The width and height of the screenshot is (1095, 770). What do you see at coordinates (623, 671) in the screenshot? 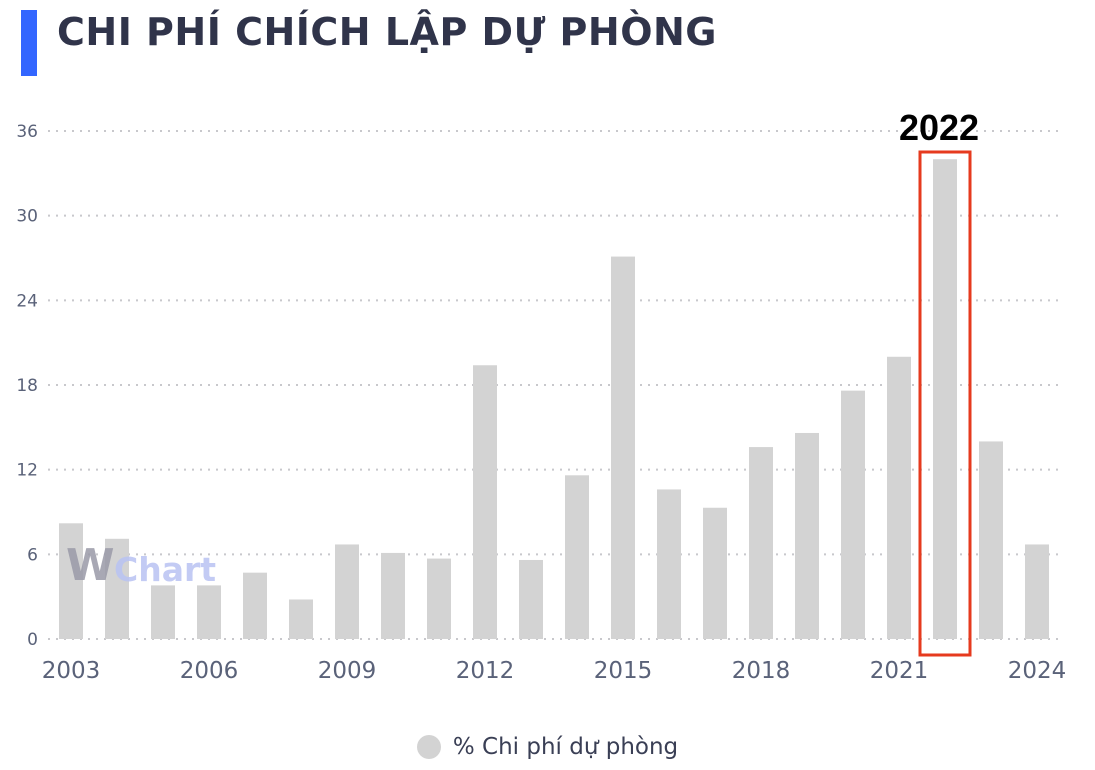
I see `x-tick-label: 2015` at bounding box center [623, 671].